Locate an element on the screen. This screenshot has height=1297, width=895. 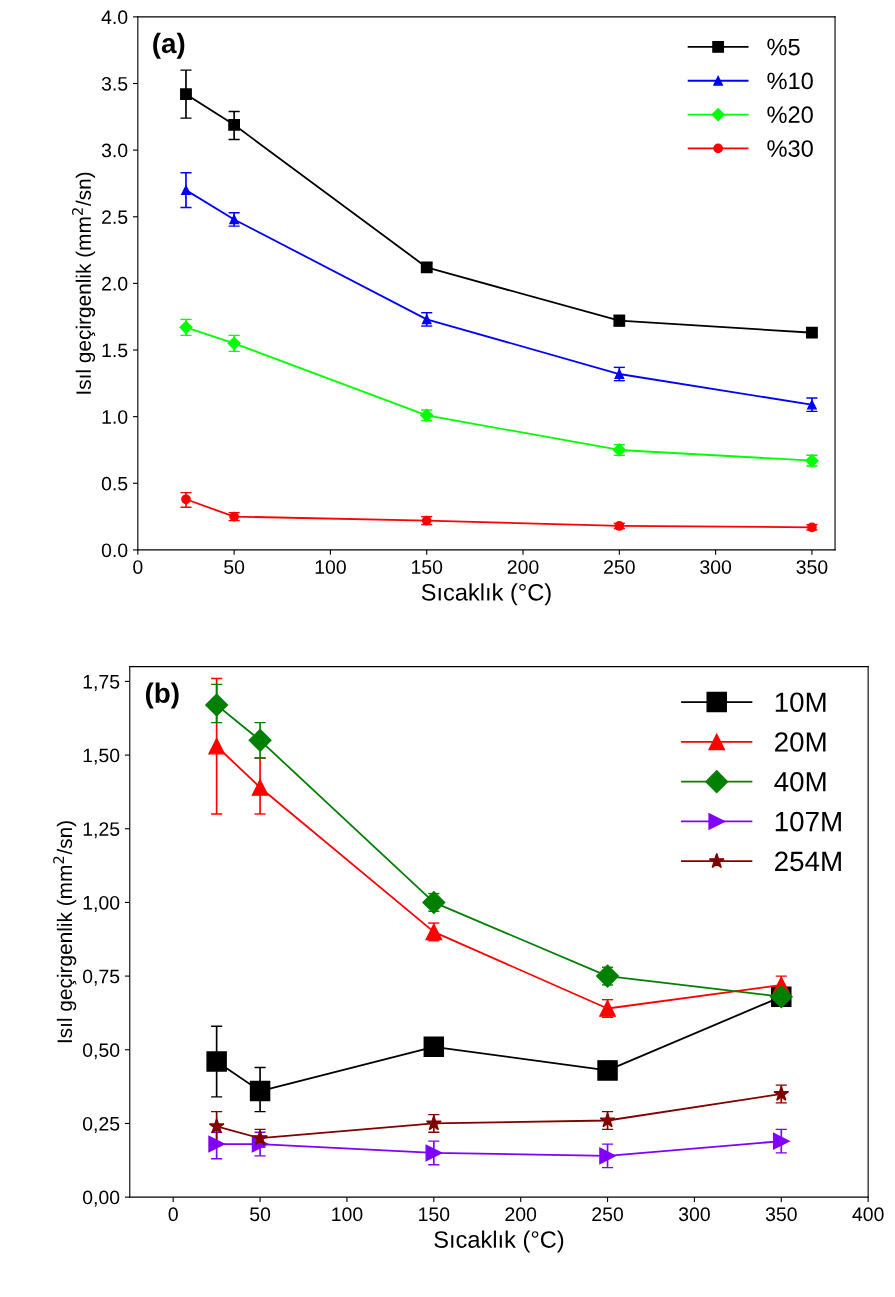
y-tick-label: 1,00 is located at coordinates (101, 903).